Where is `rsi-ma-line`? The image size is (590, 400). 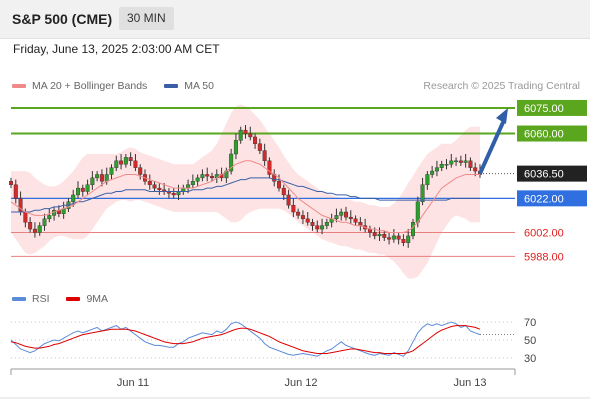
rsi-ma-line is located at coordinates (245, 339).